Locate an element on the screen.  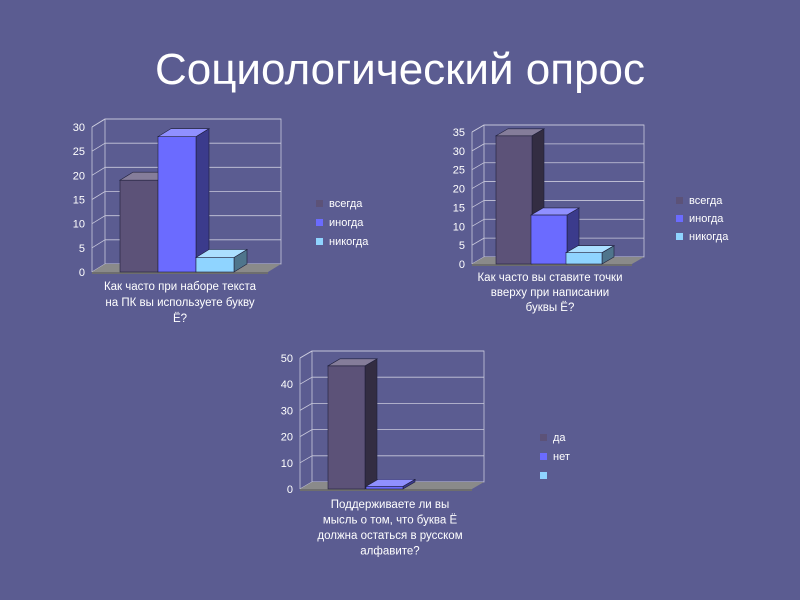
chart-caption-line: Ё? is located at coordinates (180, 319).